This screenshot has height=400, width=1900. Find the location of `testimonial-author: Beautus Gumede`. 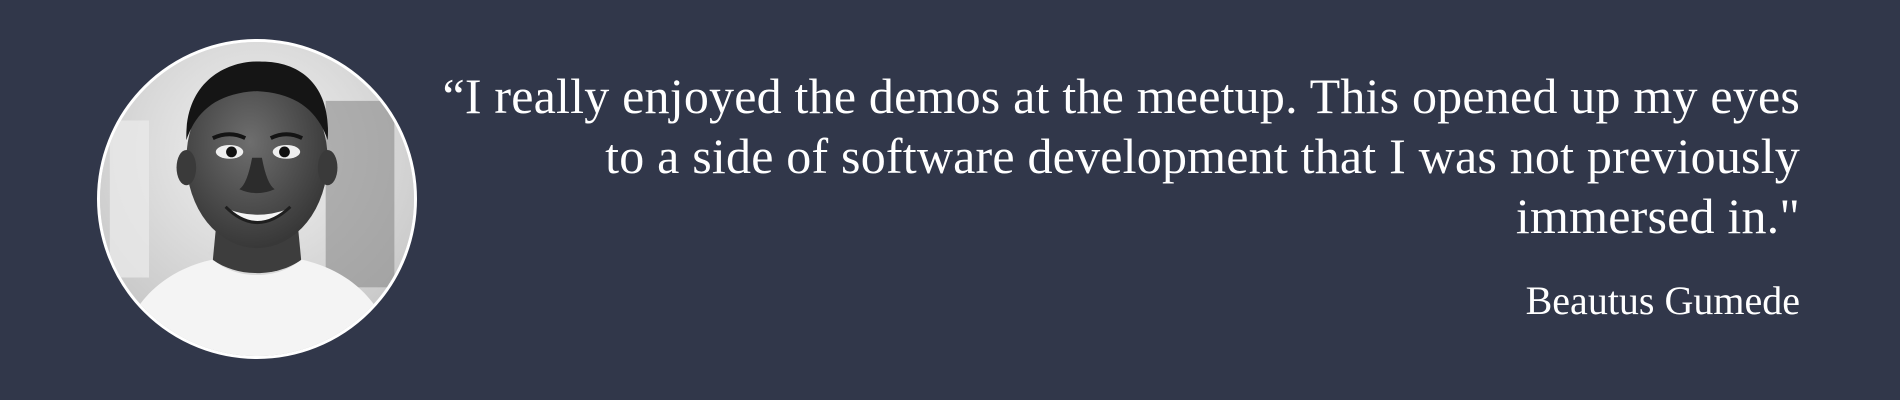

testimonial-author: Beautus Gumede is located at coordinates (1662, 300).